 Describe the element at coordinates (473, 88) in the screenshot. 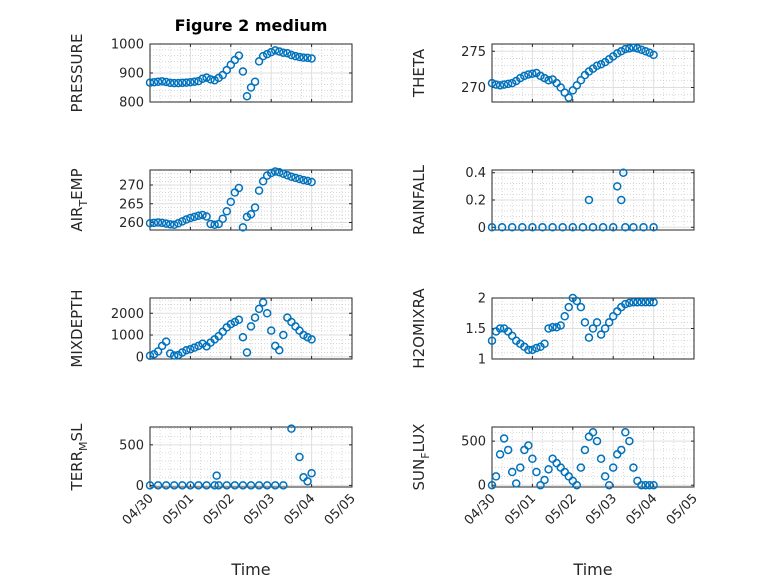

I see `y-tick-label: 270` at that location.